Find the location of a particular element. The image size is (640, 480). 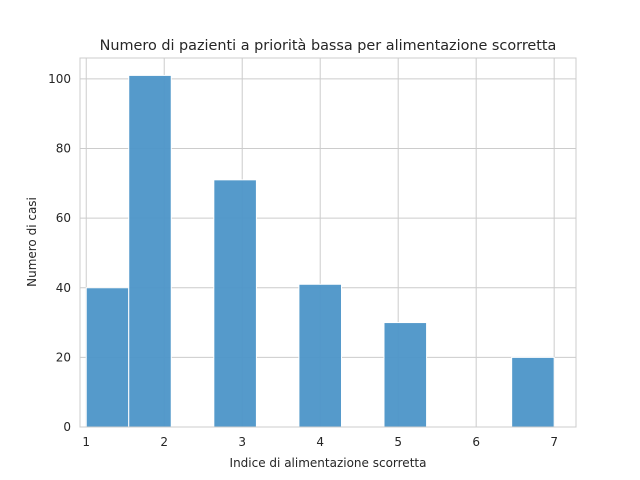

y-tick-label: 20 is located at coordinates (63, 357).